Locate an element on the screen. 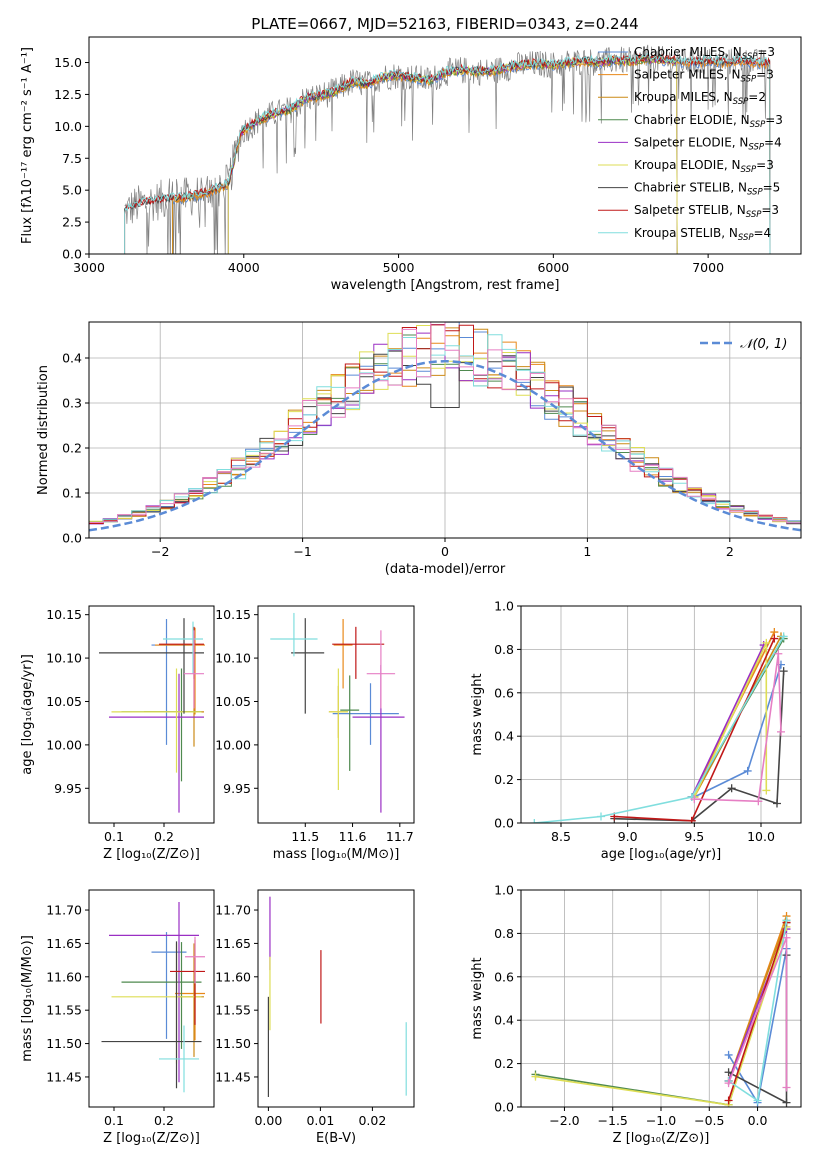 This screenshot has width=819, height=1170. plot-content-age_vs_mass is located at coordinates (337, 712).